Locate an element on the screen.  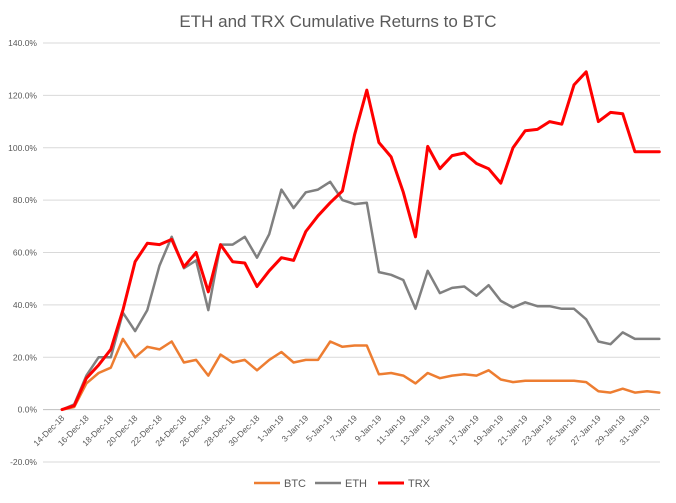
y-tick-label: 140.0% is located at coordinates (22, 43).